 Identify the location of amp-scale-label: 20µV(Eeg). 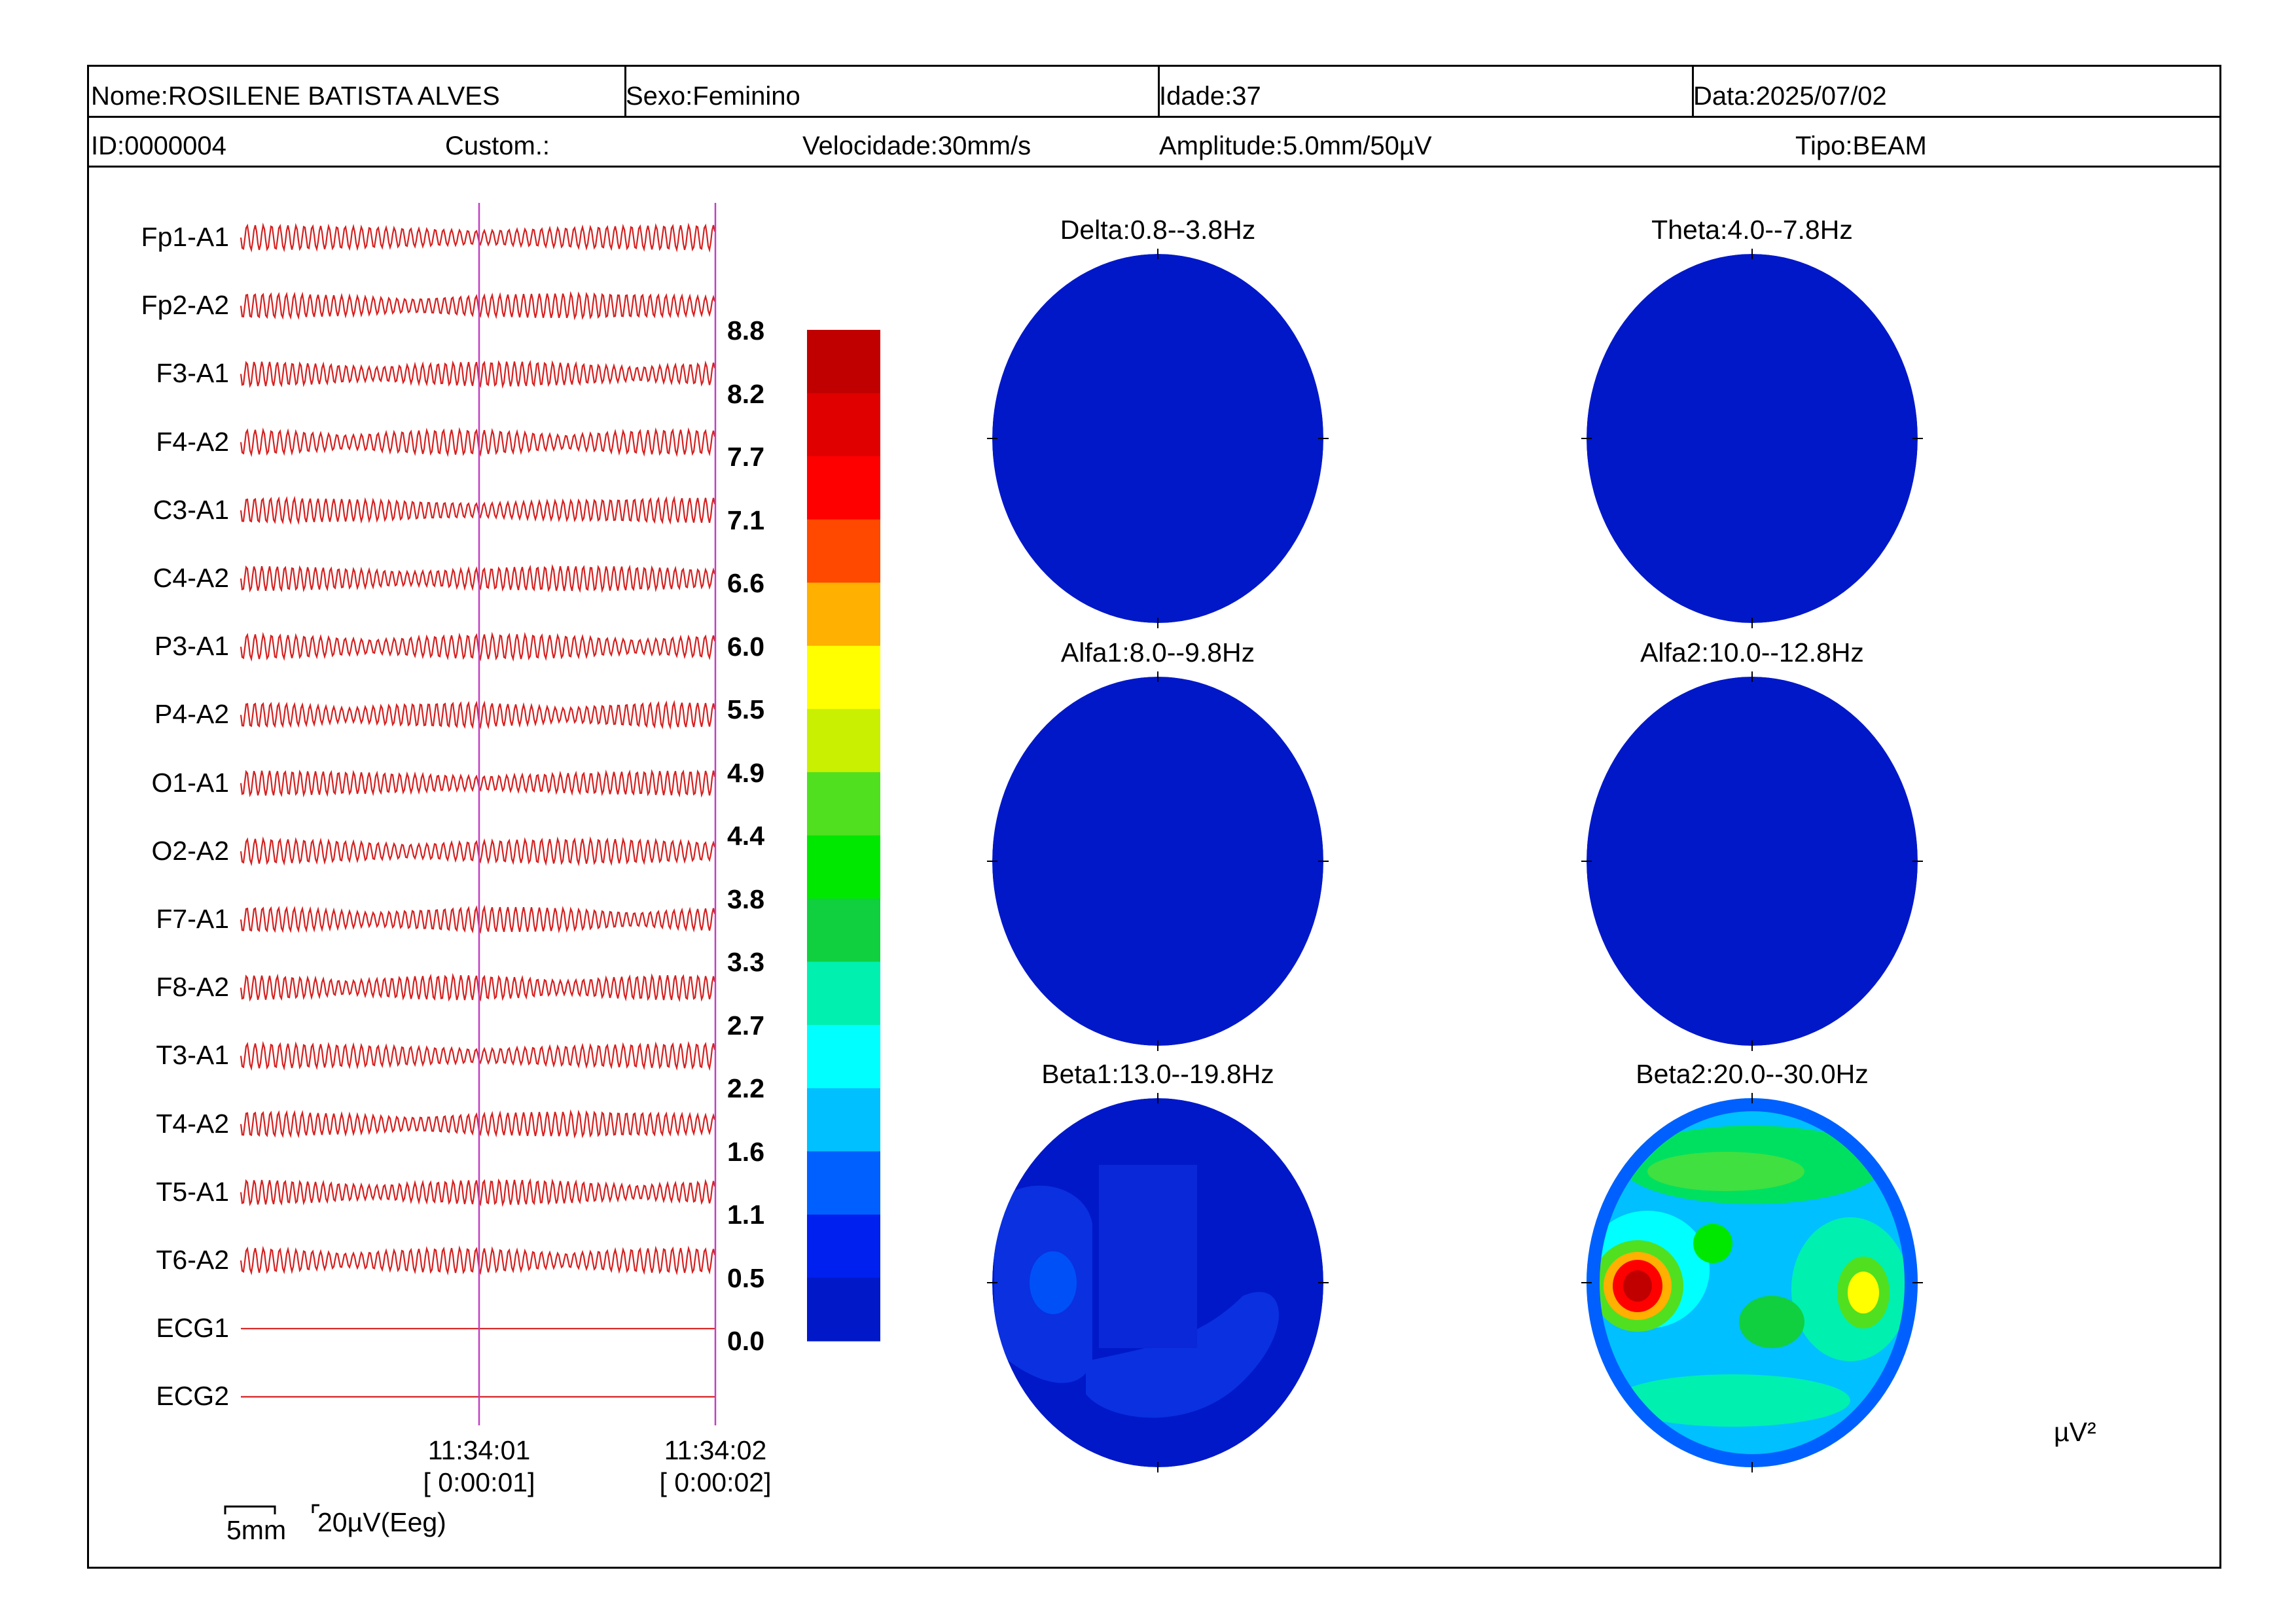
(381, 1522).